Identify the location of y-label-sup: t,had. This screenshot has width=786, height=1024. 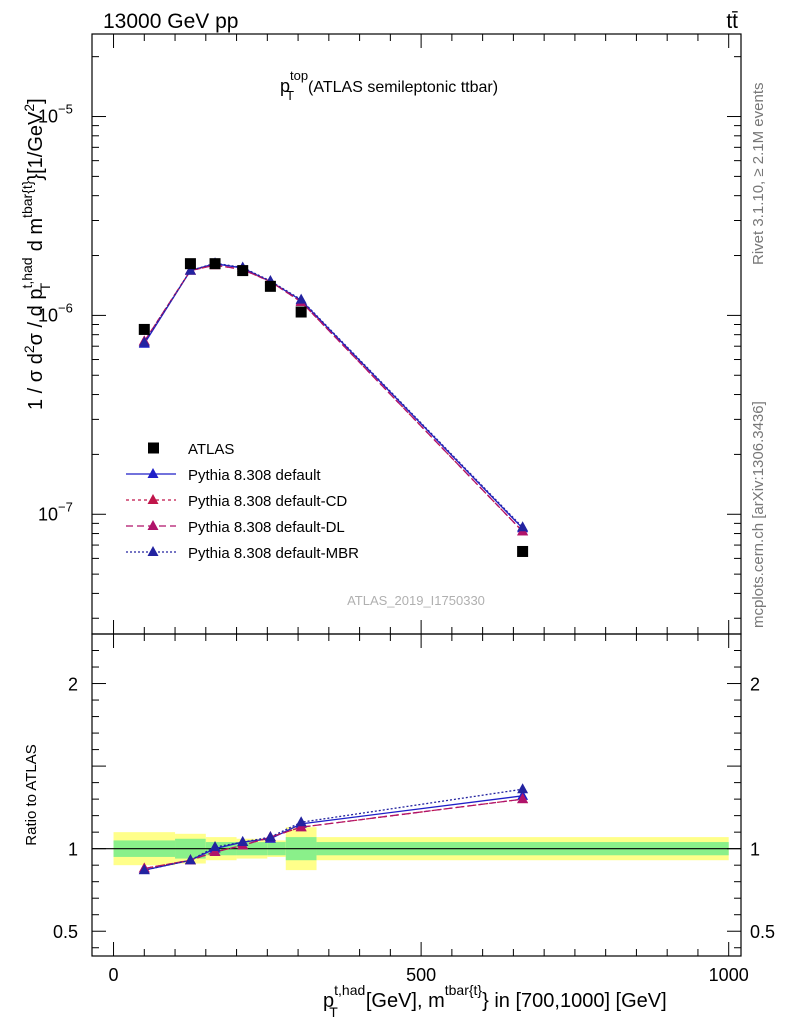
(27, 272).